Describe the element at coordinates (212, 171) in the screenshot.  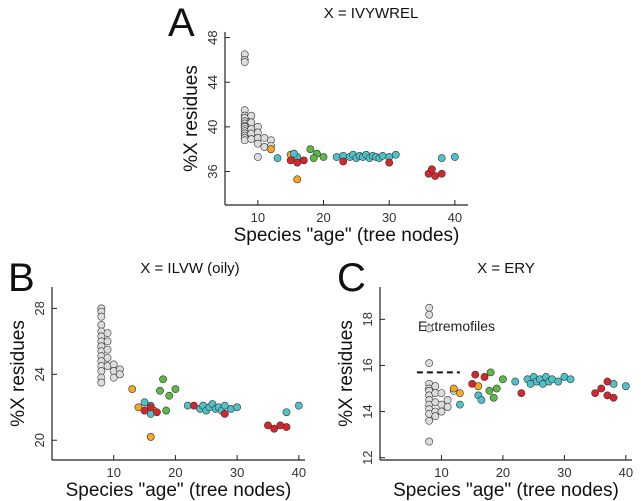
I see `y-tick-label: 36` at that location.